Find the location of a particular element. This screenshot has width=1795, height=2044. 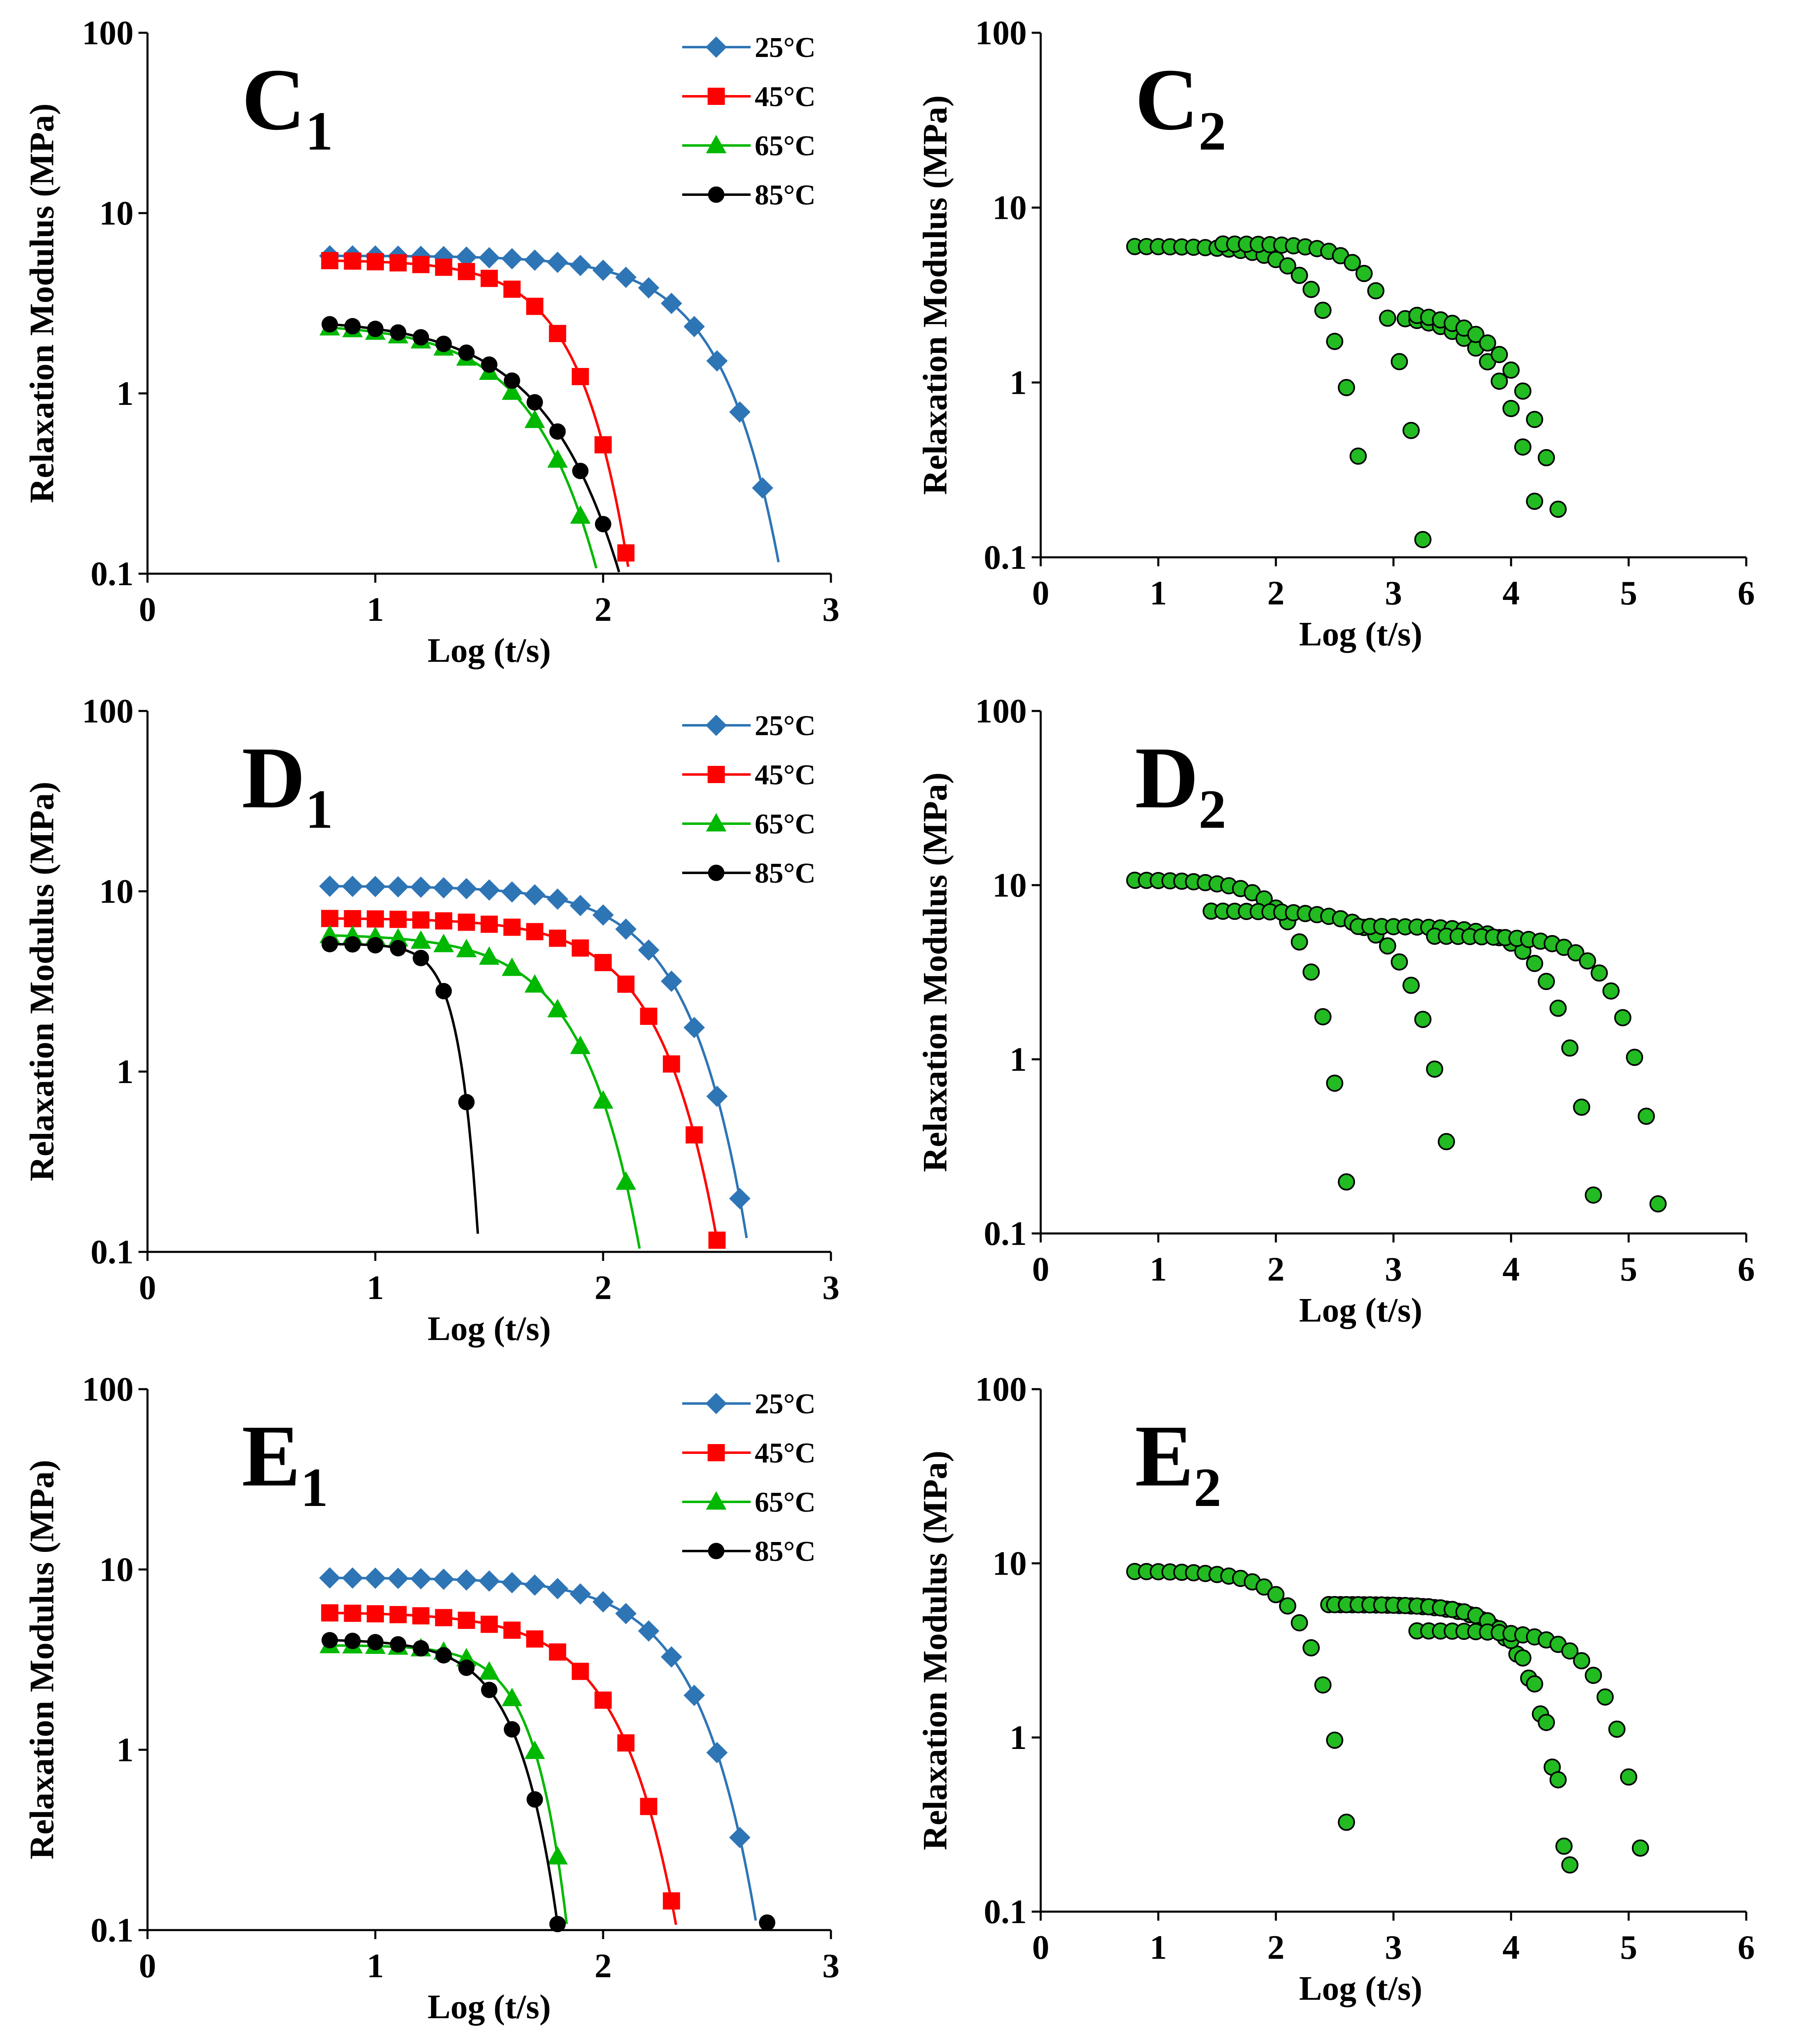

x-tick-label: 5 is located at coordinates (1628, 1947).